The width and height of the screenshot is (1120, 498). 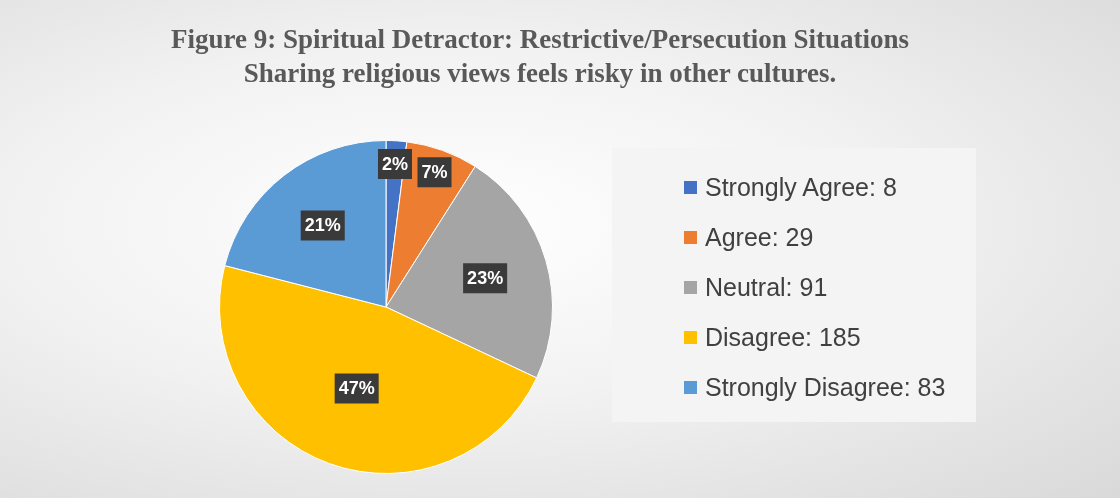 I want to click on data-label: 2%, so click(x=394, y=164).